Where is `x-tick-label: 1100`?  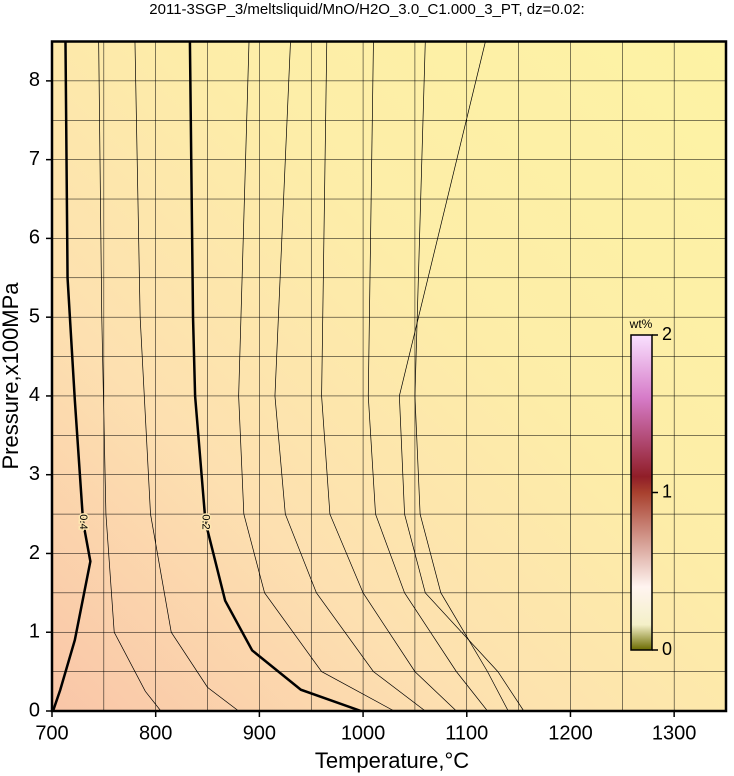
x-tick-label: 1100 is located at coordinates (466, 733).